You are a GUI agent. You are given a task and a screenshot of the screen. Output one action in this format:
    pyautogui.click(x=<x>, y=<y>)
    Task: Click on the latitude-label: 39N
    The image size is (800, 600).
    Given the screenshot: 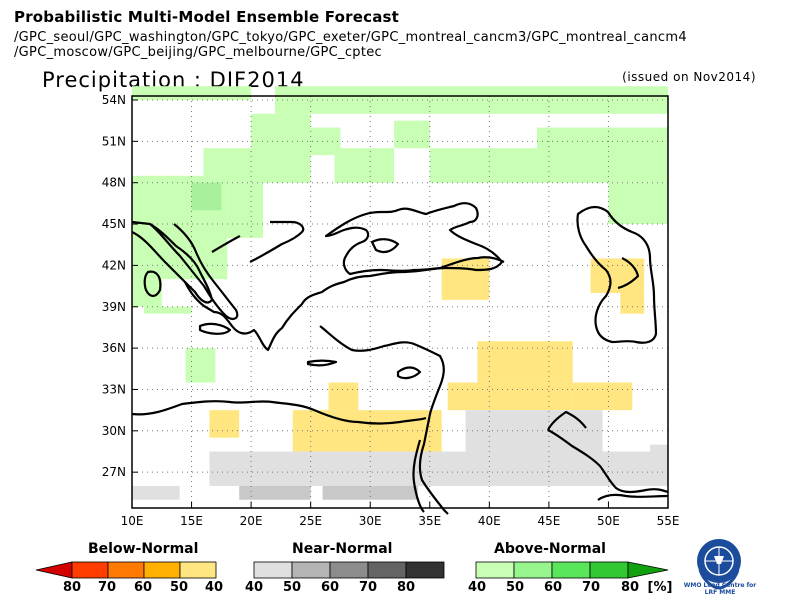 What is the action you would take?
    pyautogui.click(x=114, y=307)
    